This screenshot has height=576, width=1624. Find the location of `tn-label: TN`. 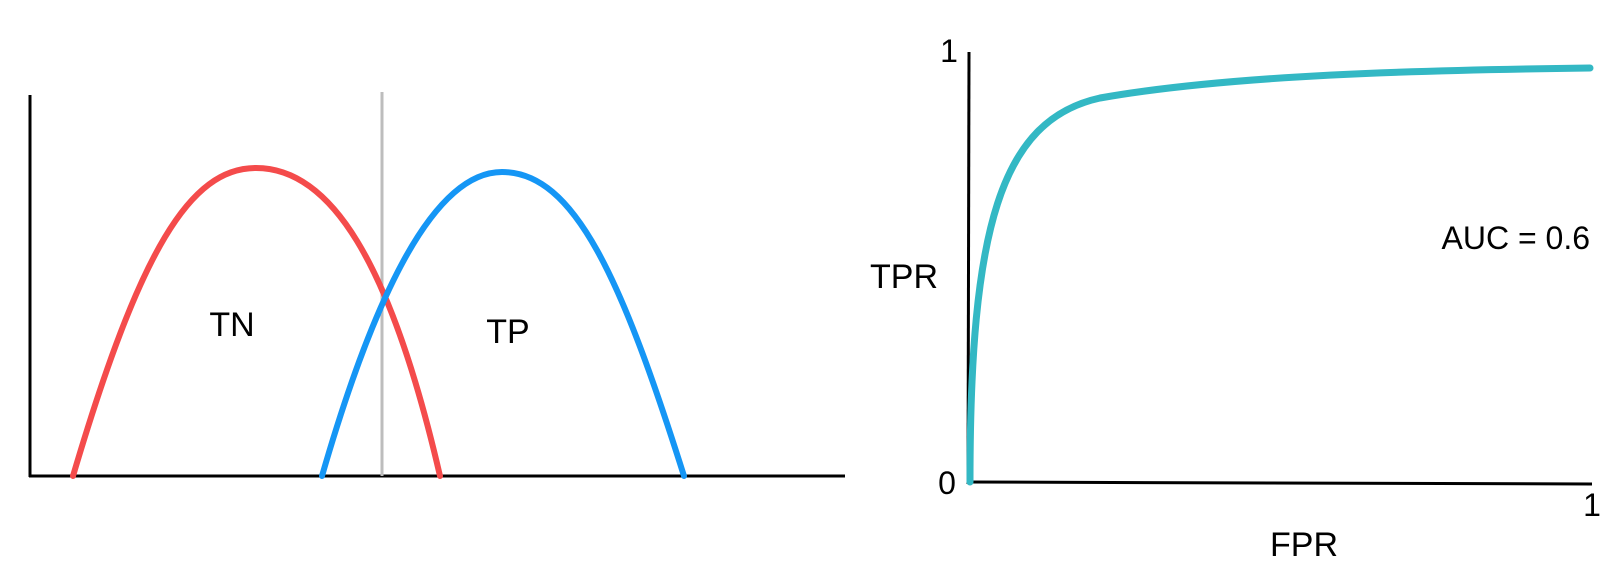

tn-label: TN is located at coordinates (231, 325).